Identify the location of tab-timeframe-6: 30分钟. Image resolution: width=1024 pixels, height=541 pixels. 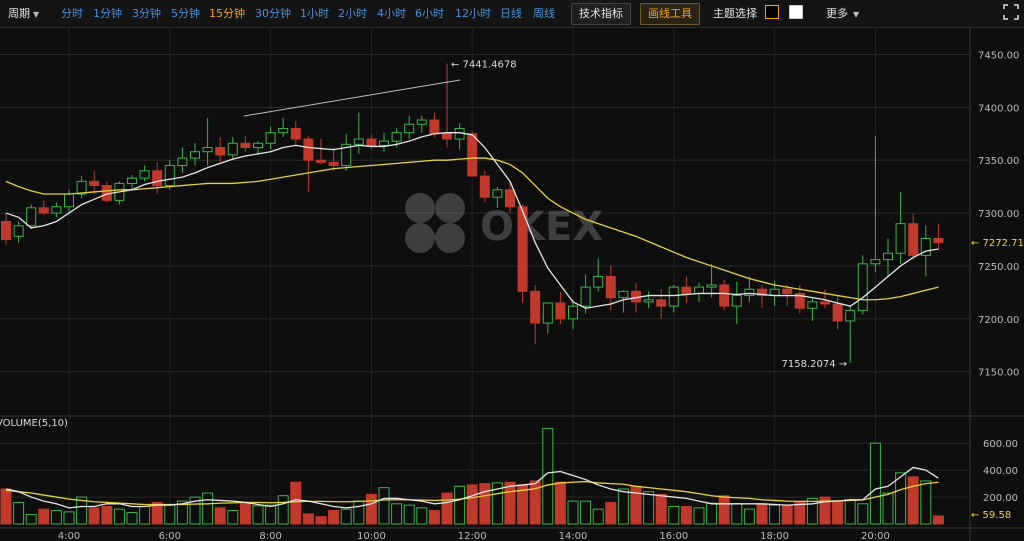
(273, 13).